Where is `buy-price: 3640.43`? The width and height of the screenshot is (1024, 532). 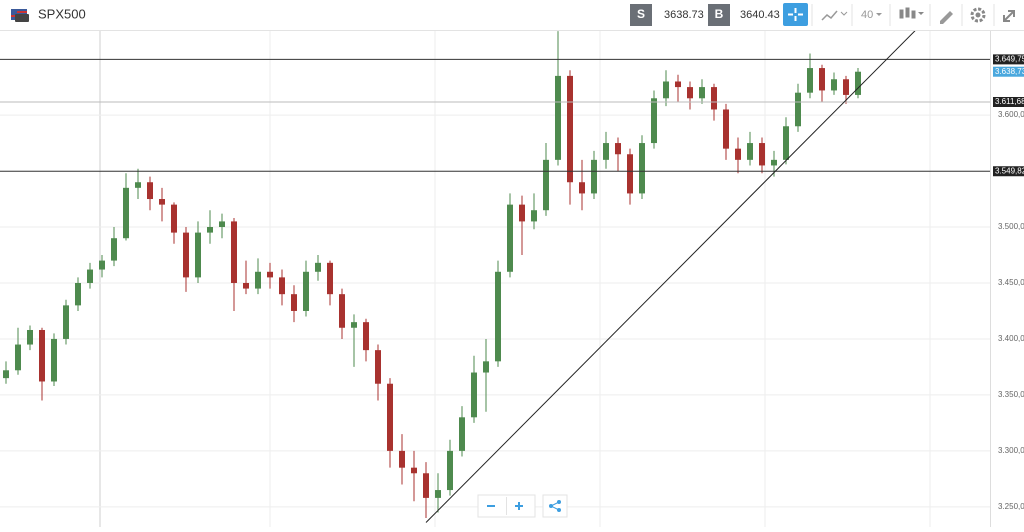
buy-price: 3640.43 is located at coordinates (760, 15).